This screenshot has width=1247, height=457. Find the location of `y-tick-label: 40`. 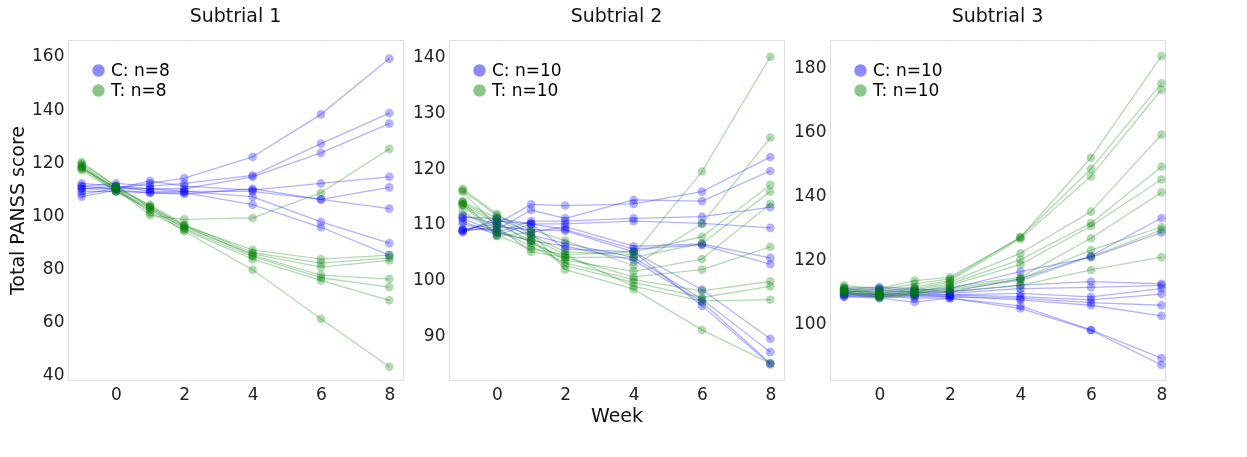

y-tick-label: 40 is located at coordinates (53, 374).